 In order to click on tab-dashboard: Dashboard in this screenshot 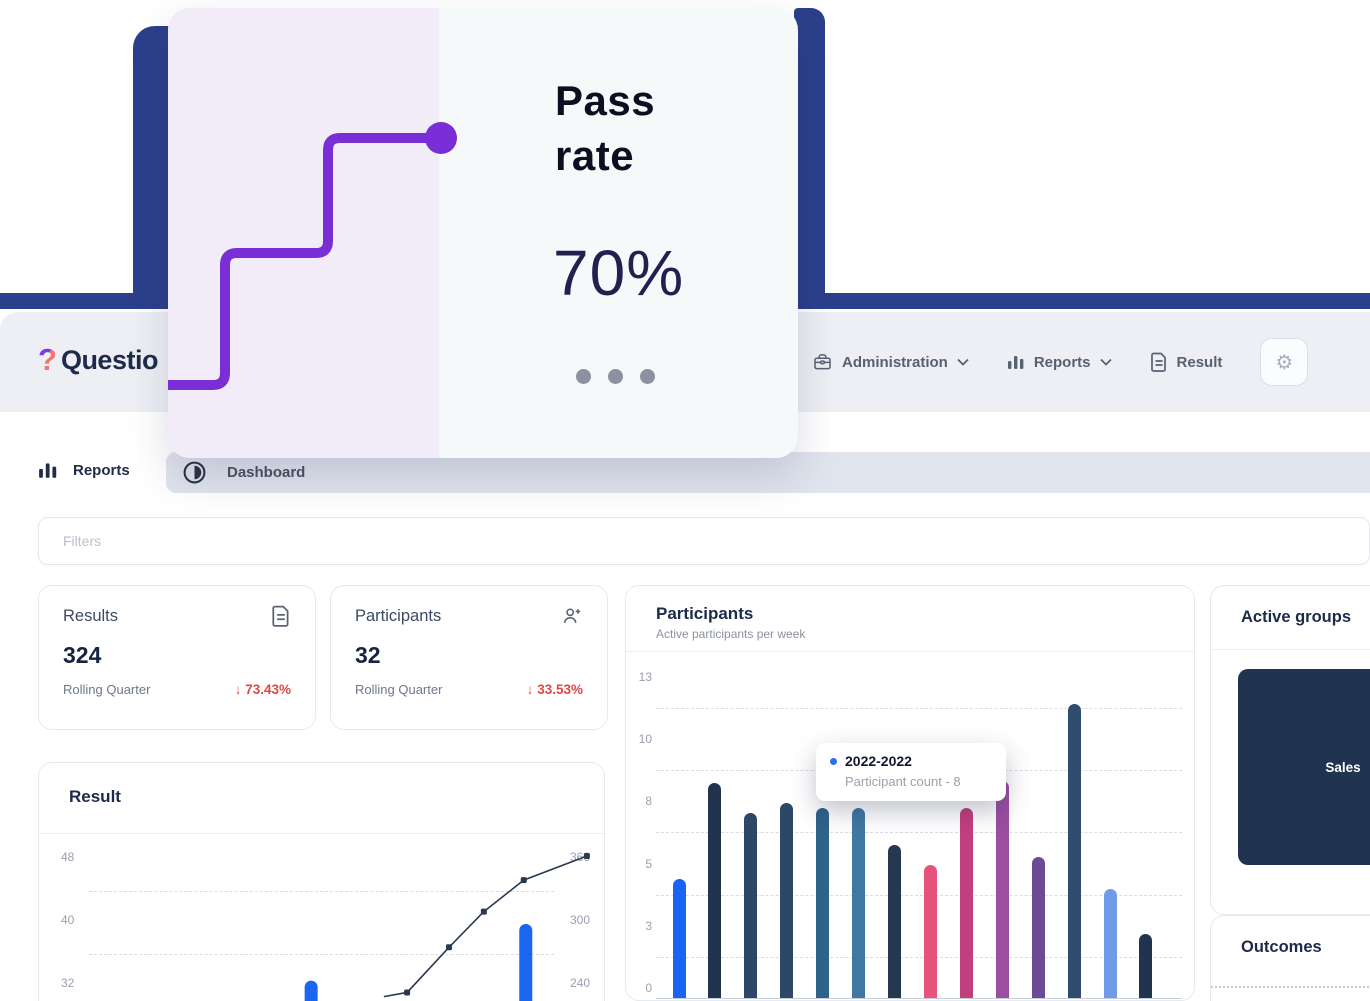, I will do `click(243, 472)`.